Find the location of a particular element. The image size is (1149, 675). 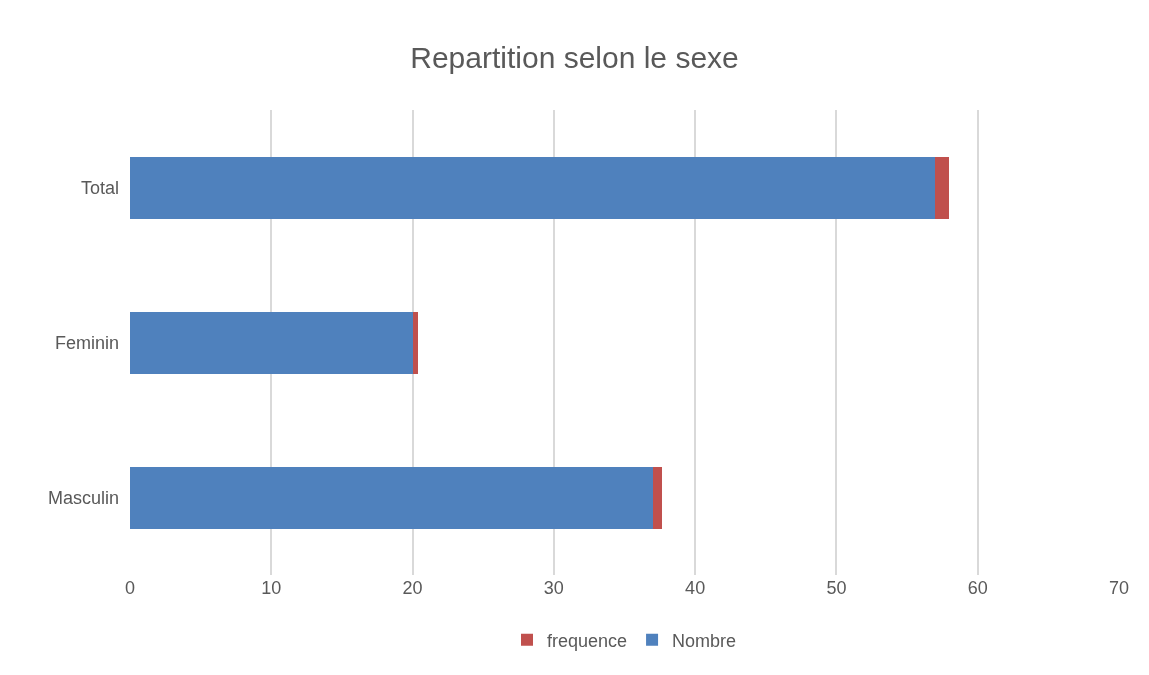

x-tick-label: 20 is located at coordinates (412, 588).